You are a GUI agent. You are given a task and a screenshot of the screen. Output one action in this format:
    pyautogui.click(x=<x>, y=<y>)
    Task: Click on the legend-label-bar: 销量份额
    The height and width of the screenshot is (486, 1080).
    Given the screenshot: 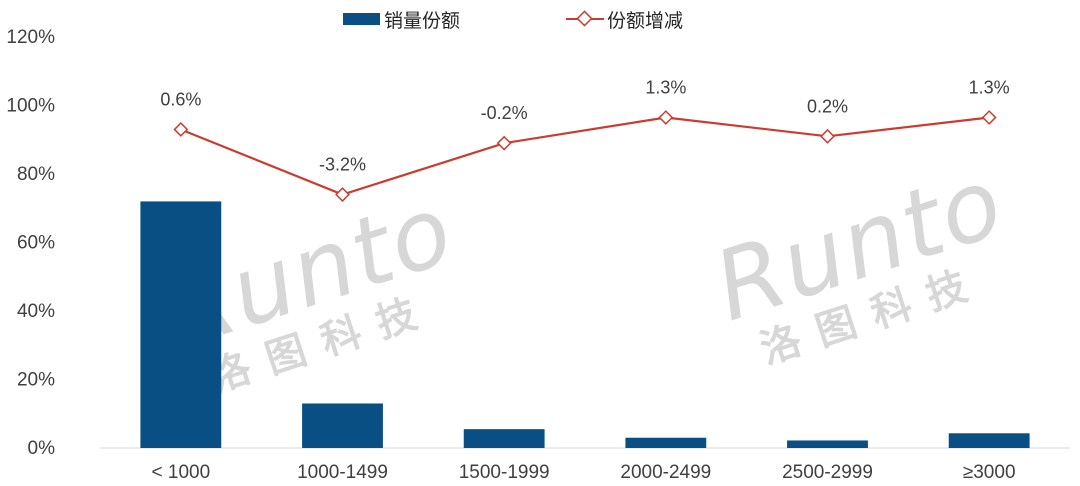 What is the action you would take?
    pyautogui.click(x=422, y=21)
    